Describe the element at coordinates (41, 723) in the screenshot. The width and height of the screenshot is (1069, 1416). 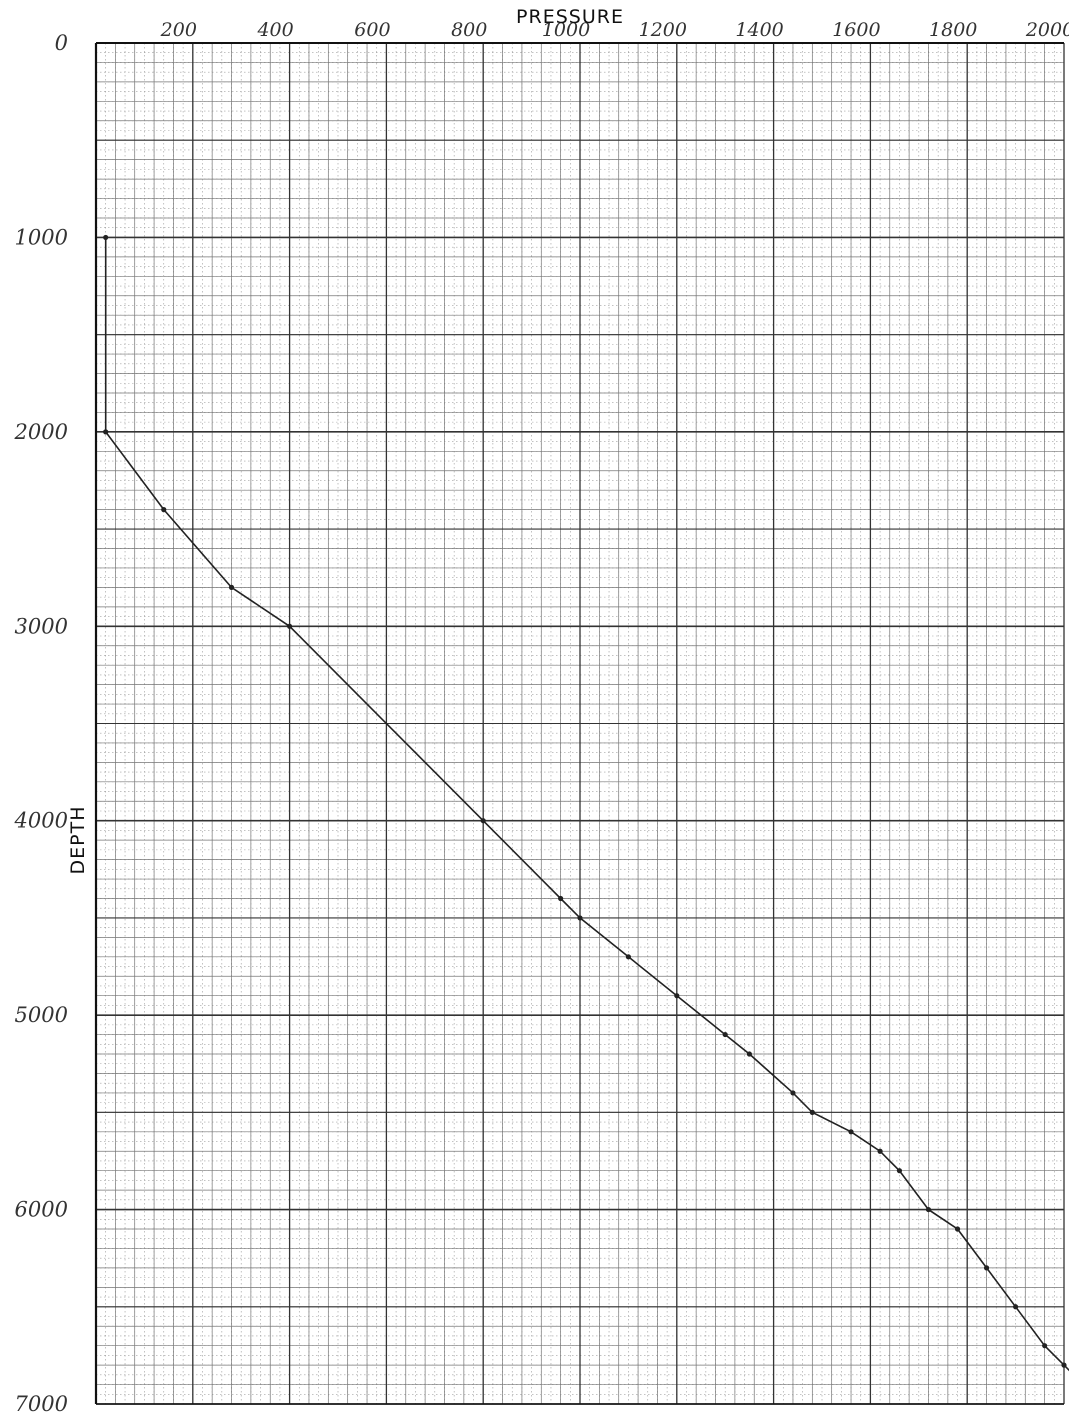
I see `y-tick-labels: 0 1000 2000 3000 4000 5000 6000 7000` at that location.